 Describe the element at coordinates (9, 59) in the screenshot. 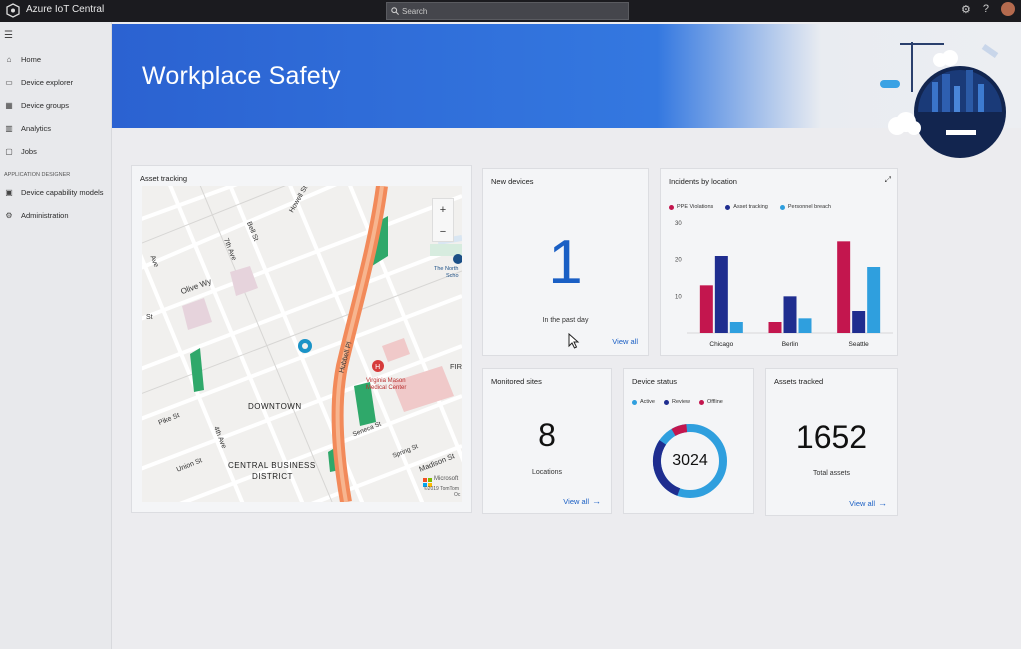

I see `home-icon: ⌂` at that location.